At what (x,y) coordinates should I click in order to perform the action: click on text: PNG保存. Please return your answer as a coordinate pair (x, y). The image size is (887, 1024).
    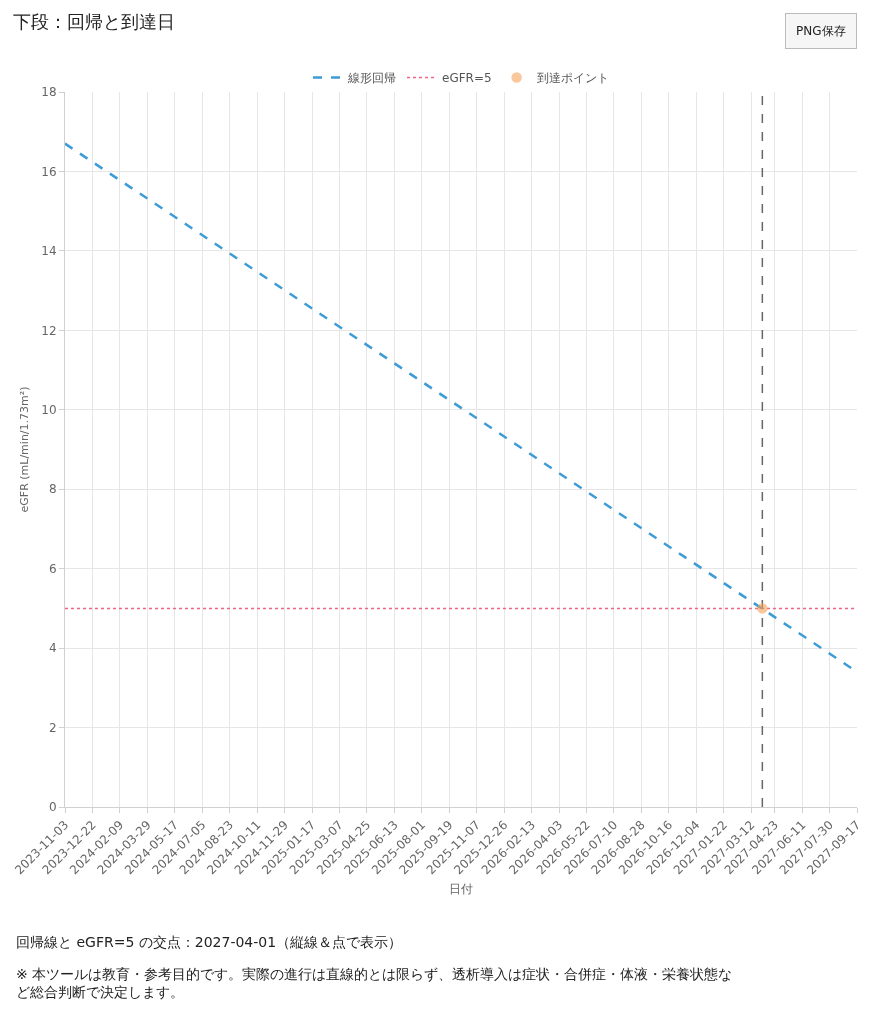
    Looking at the image, I should click on (821, 31).